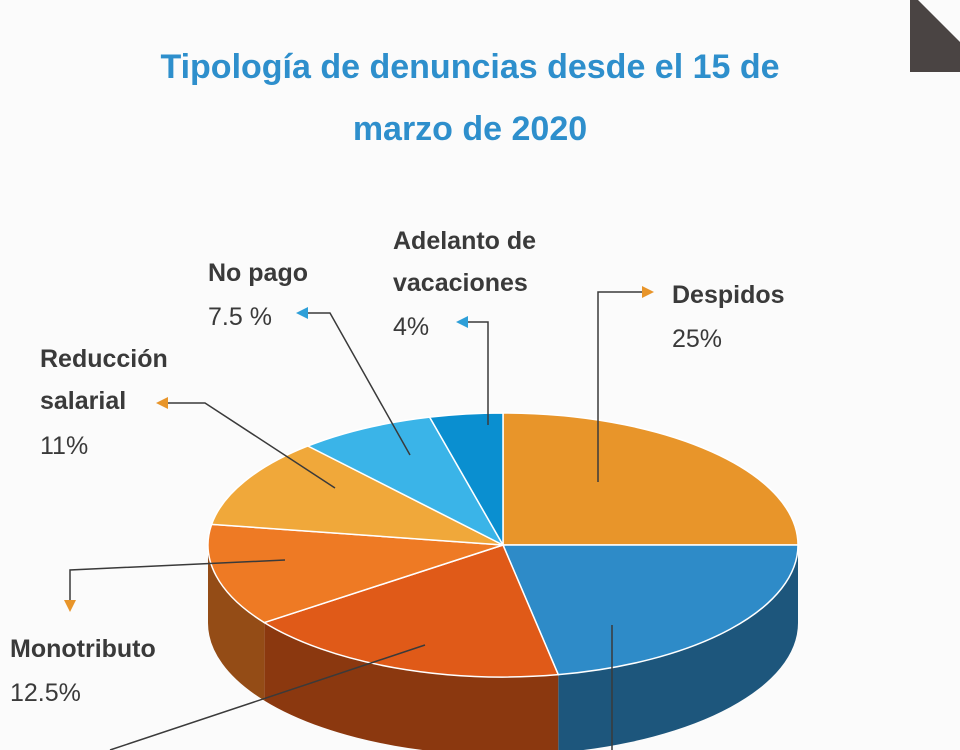 Image resolution: width=960 pixels, height=750 pixels. Describe the element at coordinates (45, 693) in the screenshot. I see `value-label: 12.5%` at that location.